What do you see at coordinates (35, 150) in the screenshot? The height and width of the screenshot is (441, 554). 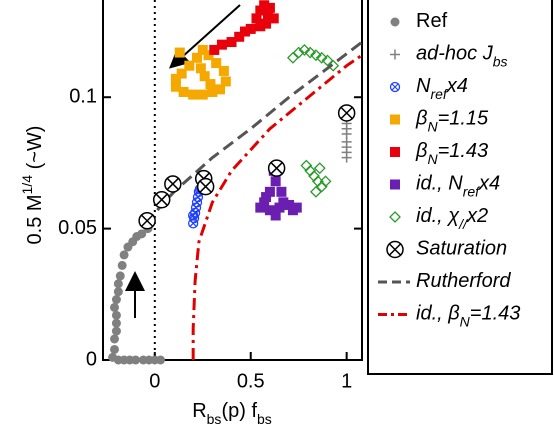 I see `y-label-part: (~W)` at bounding box center [35, 150].